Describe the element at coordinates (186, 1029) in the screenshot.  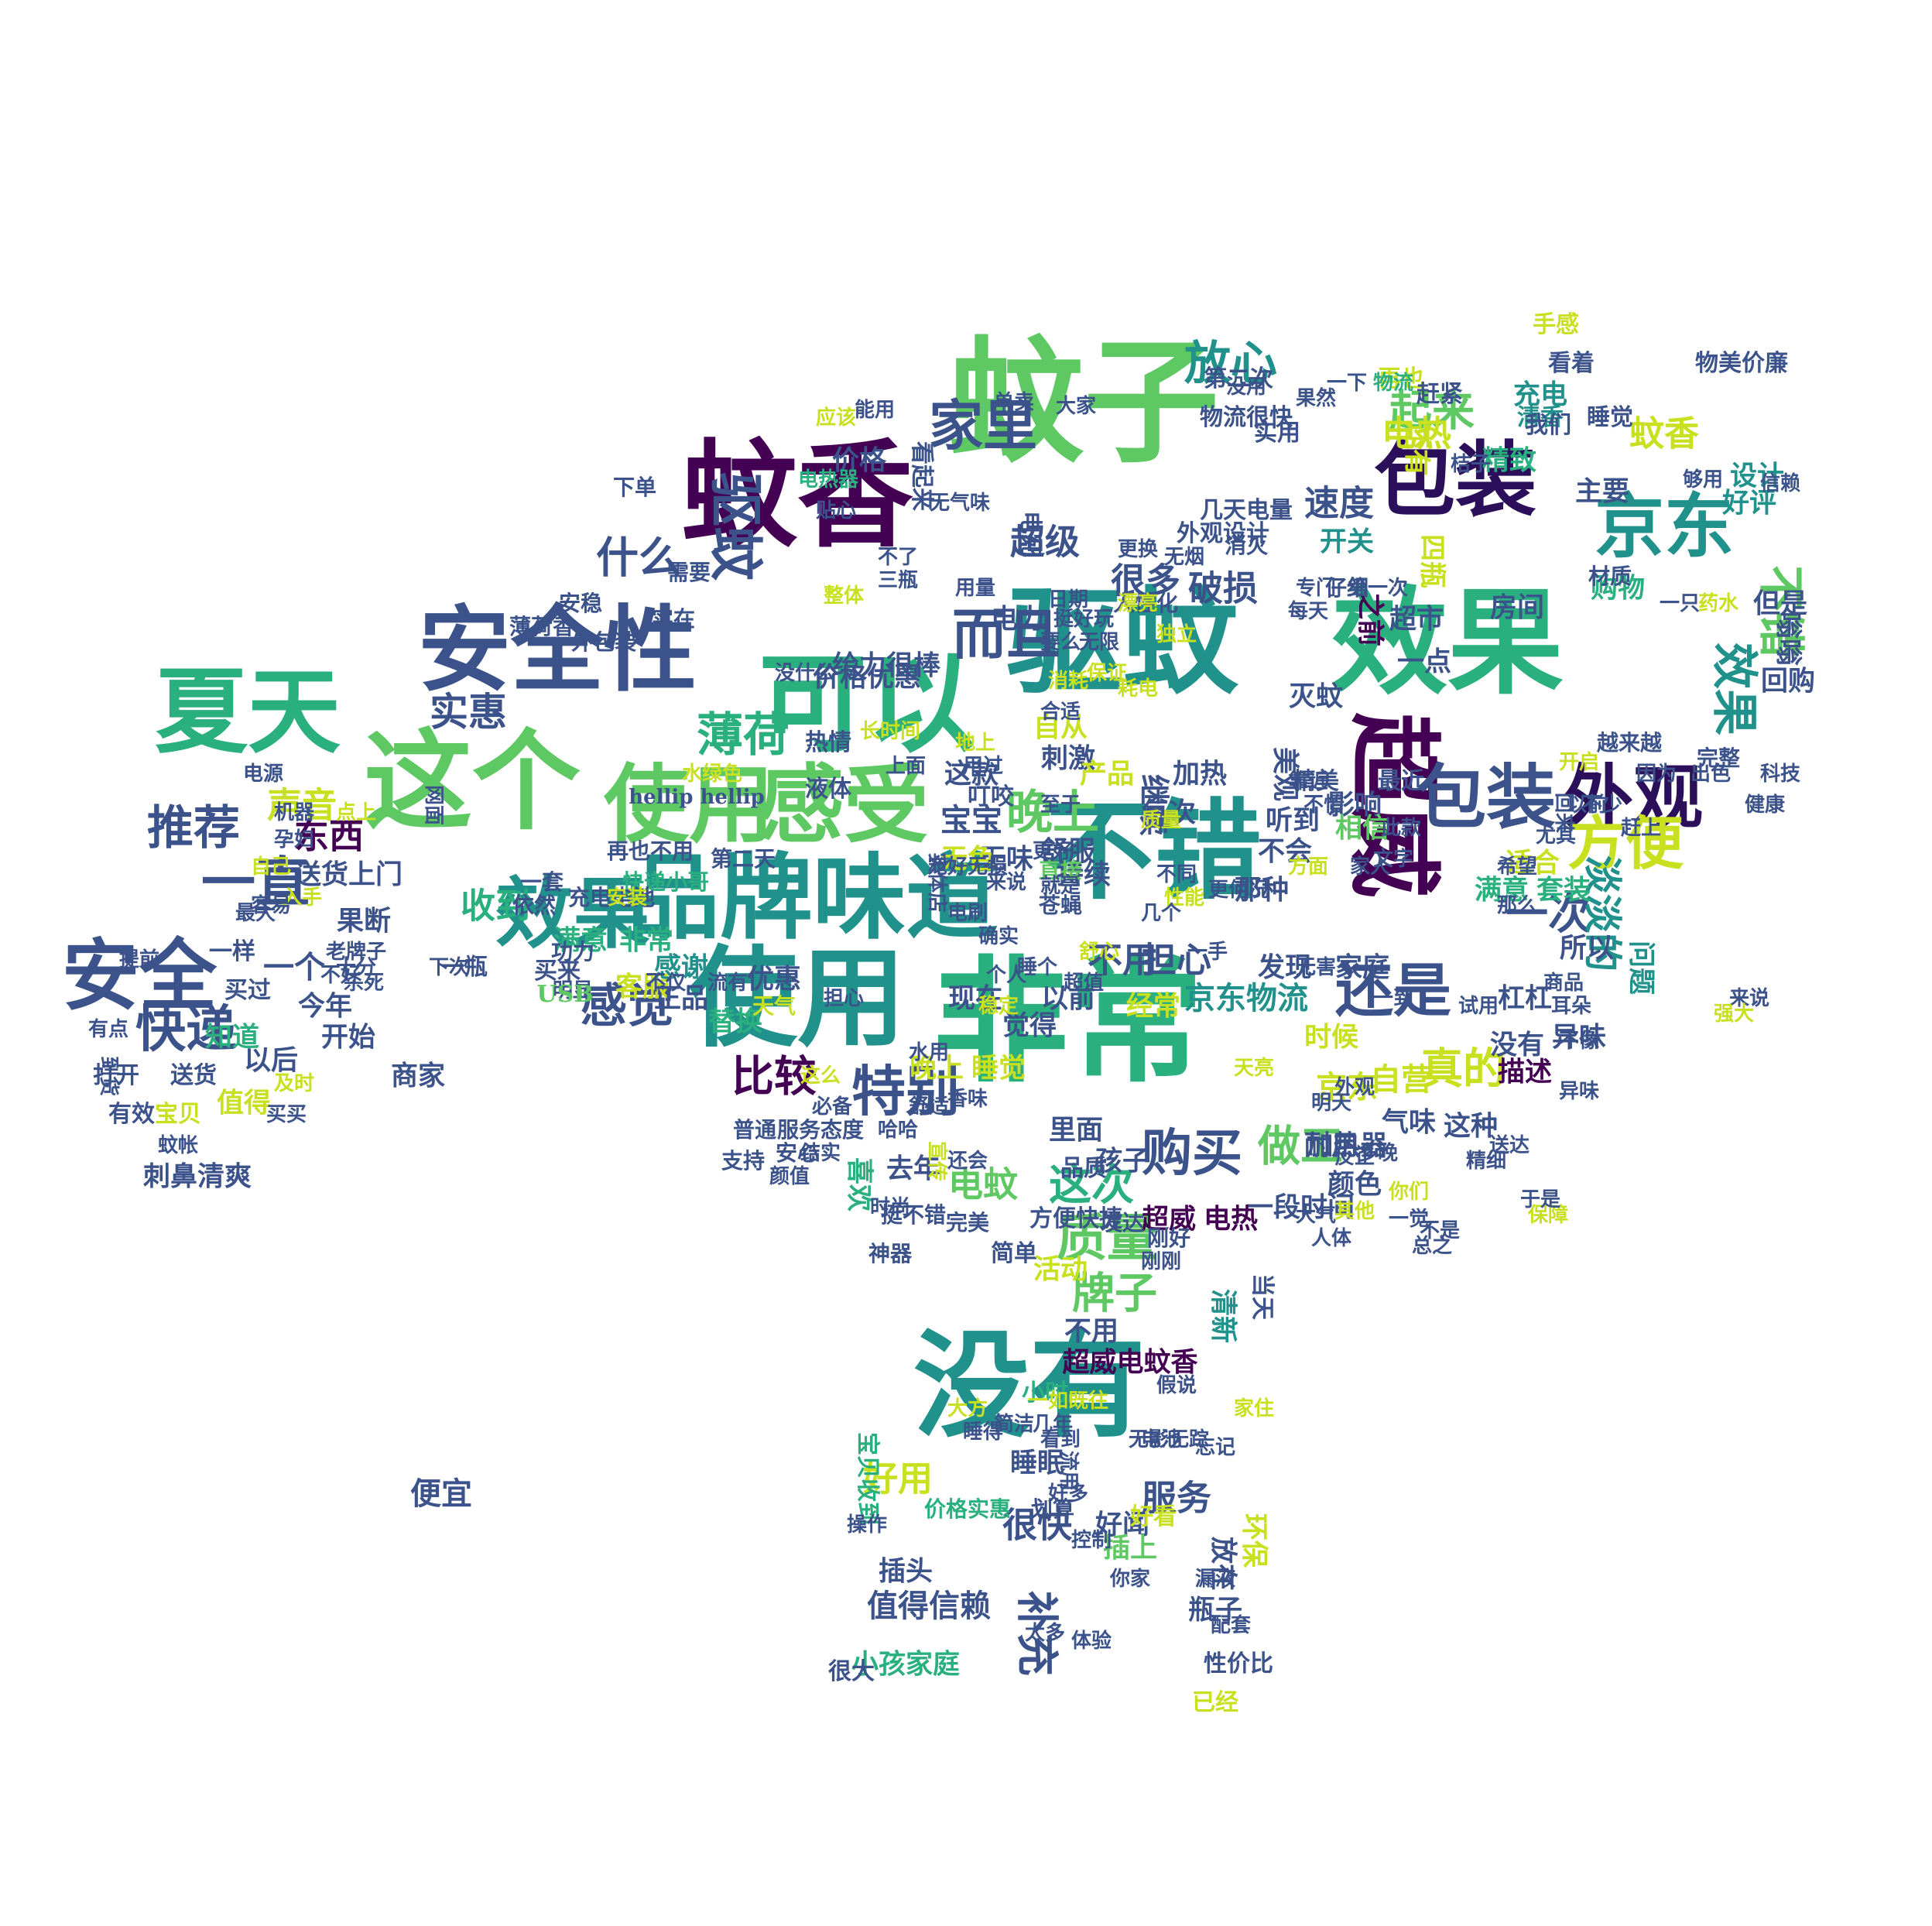
I see `word: 快递` at that location.